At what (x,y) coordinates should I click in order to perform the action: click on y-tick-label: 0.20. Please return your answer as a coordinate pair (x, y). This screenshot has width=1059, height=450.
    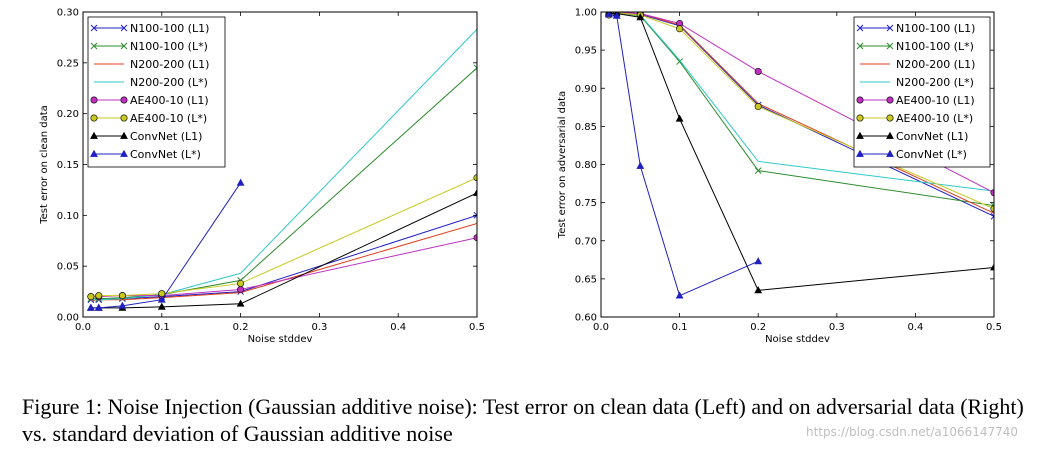
    Looking at the image, I should click on (68, 114).